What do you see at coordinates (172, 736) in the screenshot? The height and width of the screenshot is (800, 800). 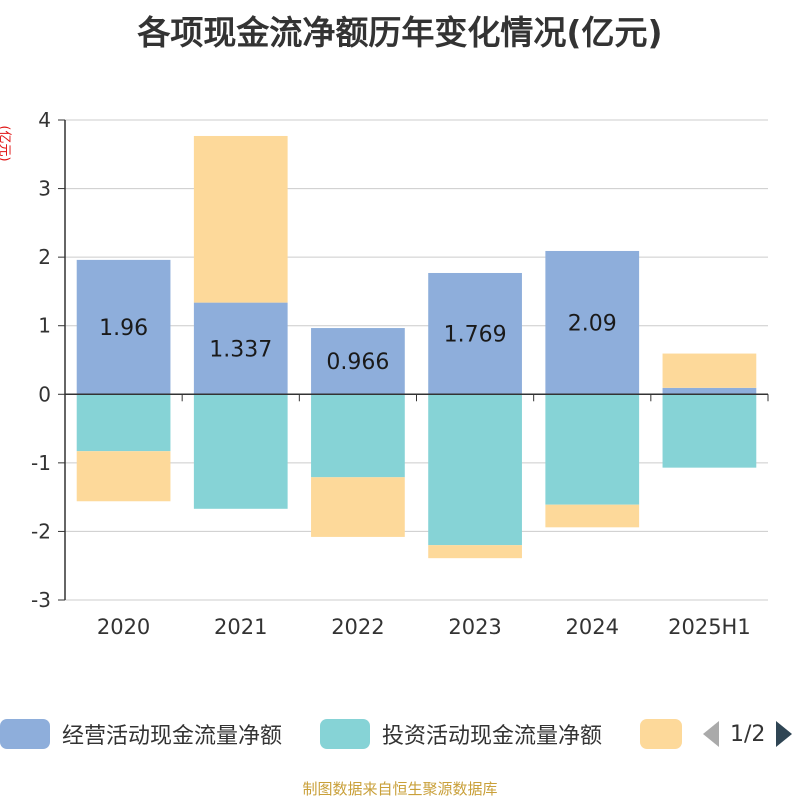 I see `legend-label-operating: 经营活动现金流量净额` at bounding box center [172, 736].